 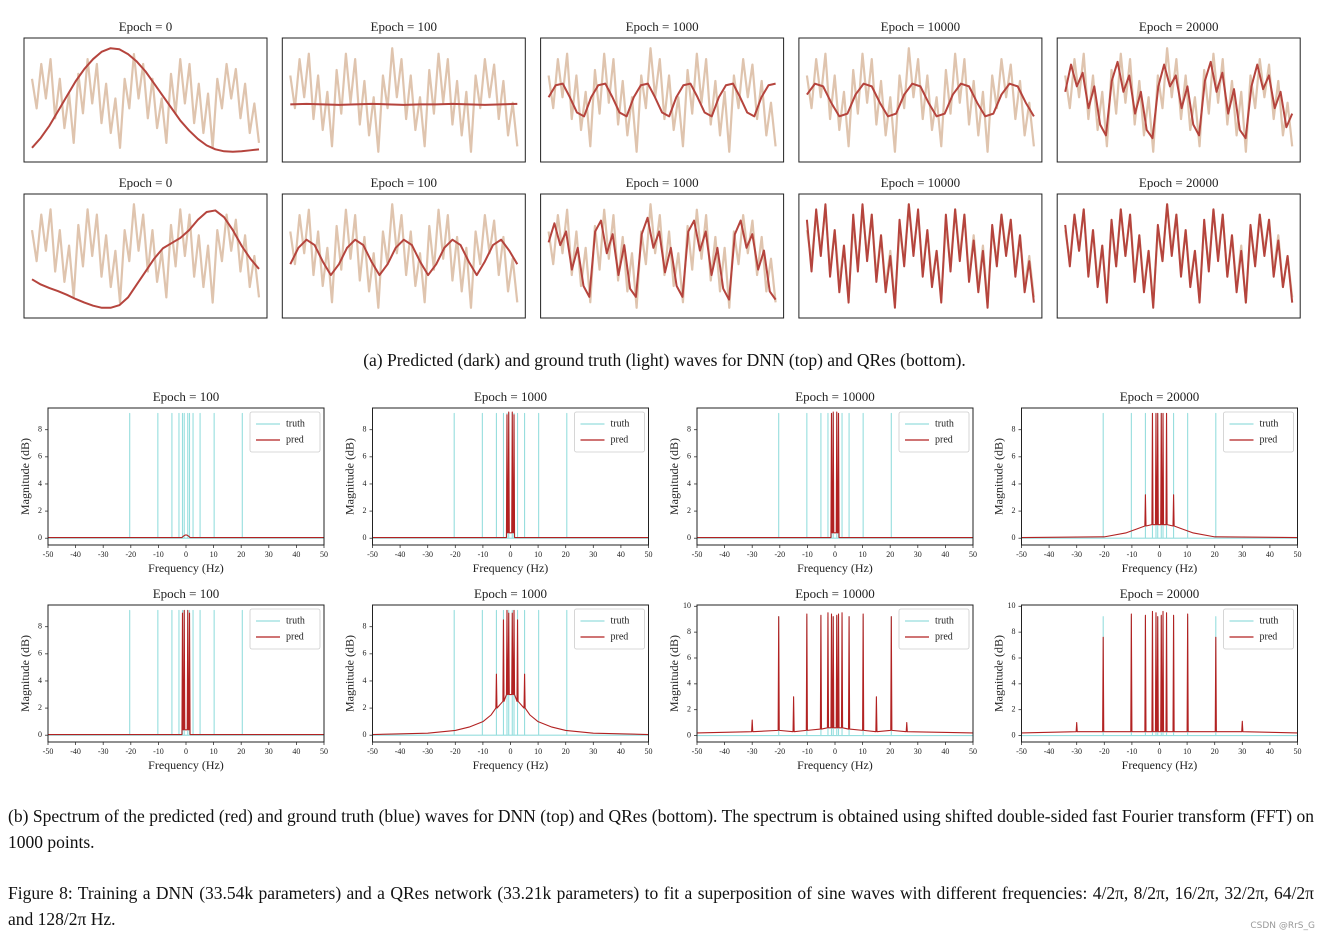 I want to click on chart-title: Epoch = 100, so click(x=186, y=593).